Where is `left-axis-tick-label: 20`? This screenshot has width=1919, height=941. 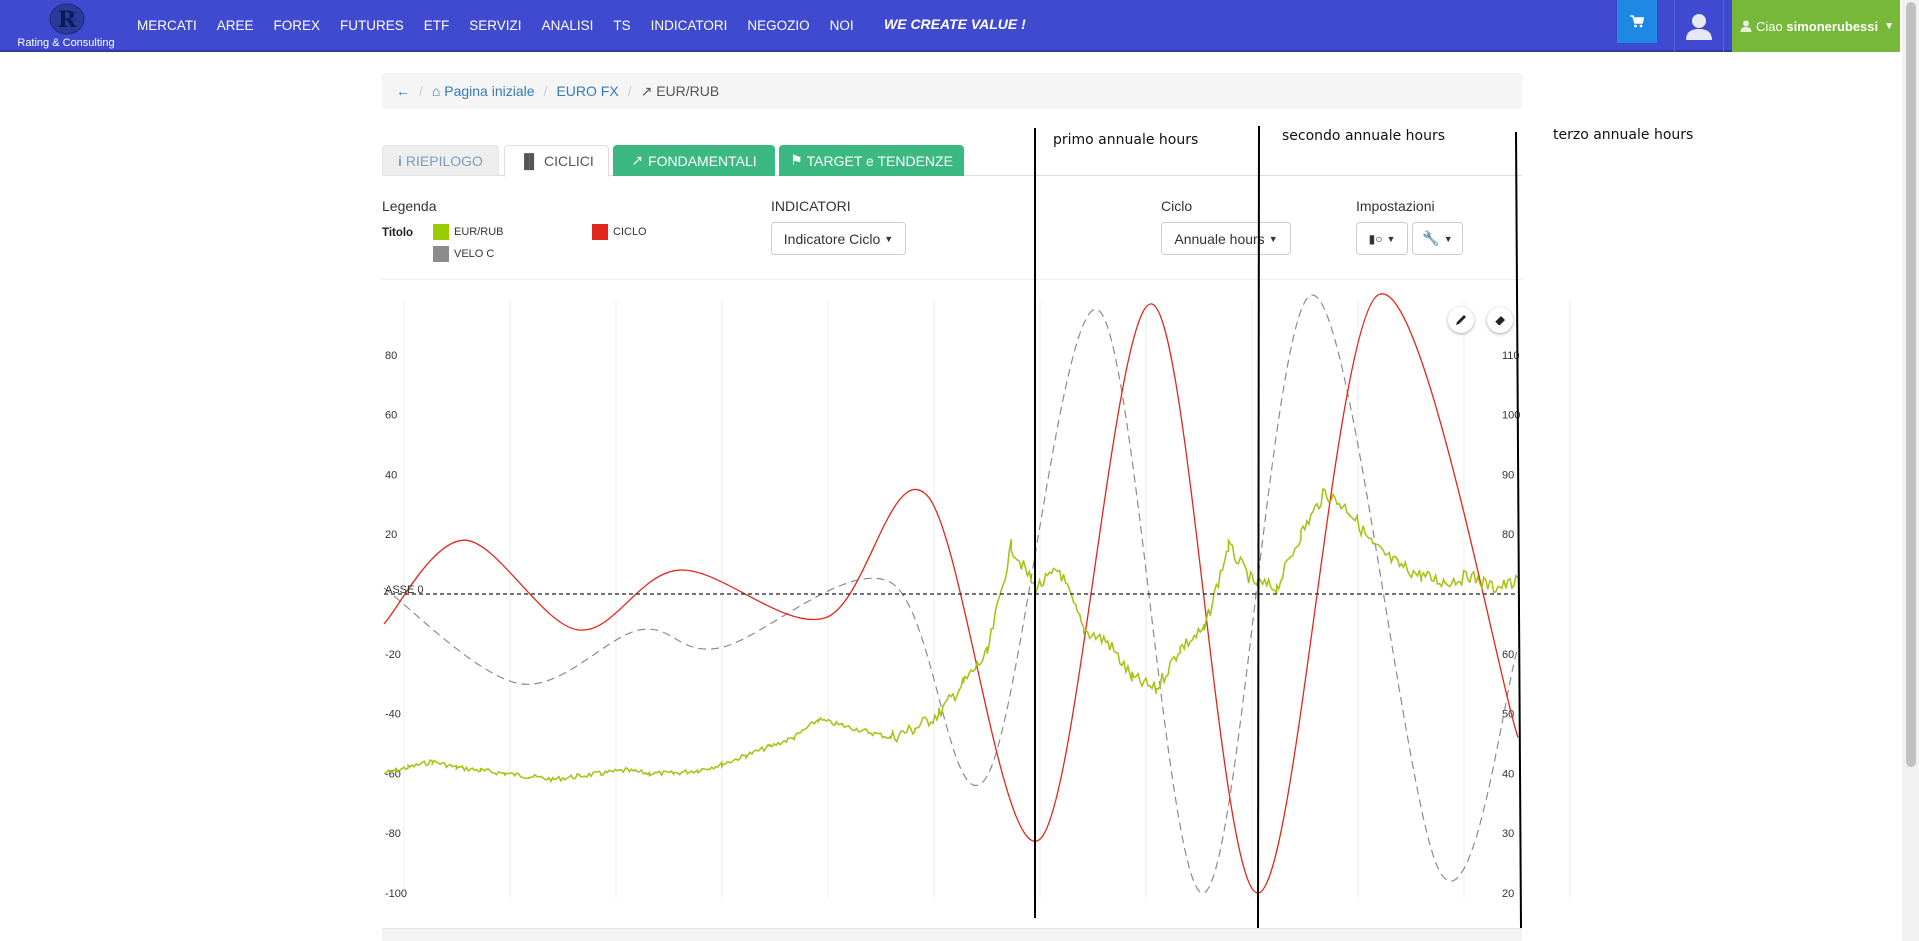
left-axis-tick-label: 20 is located at coordinates (391, 535).